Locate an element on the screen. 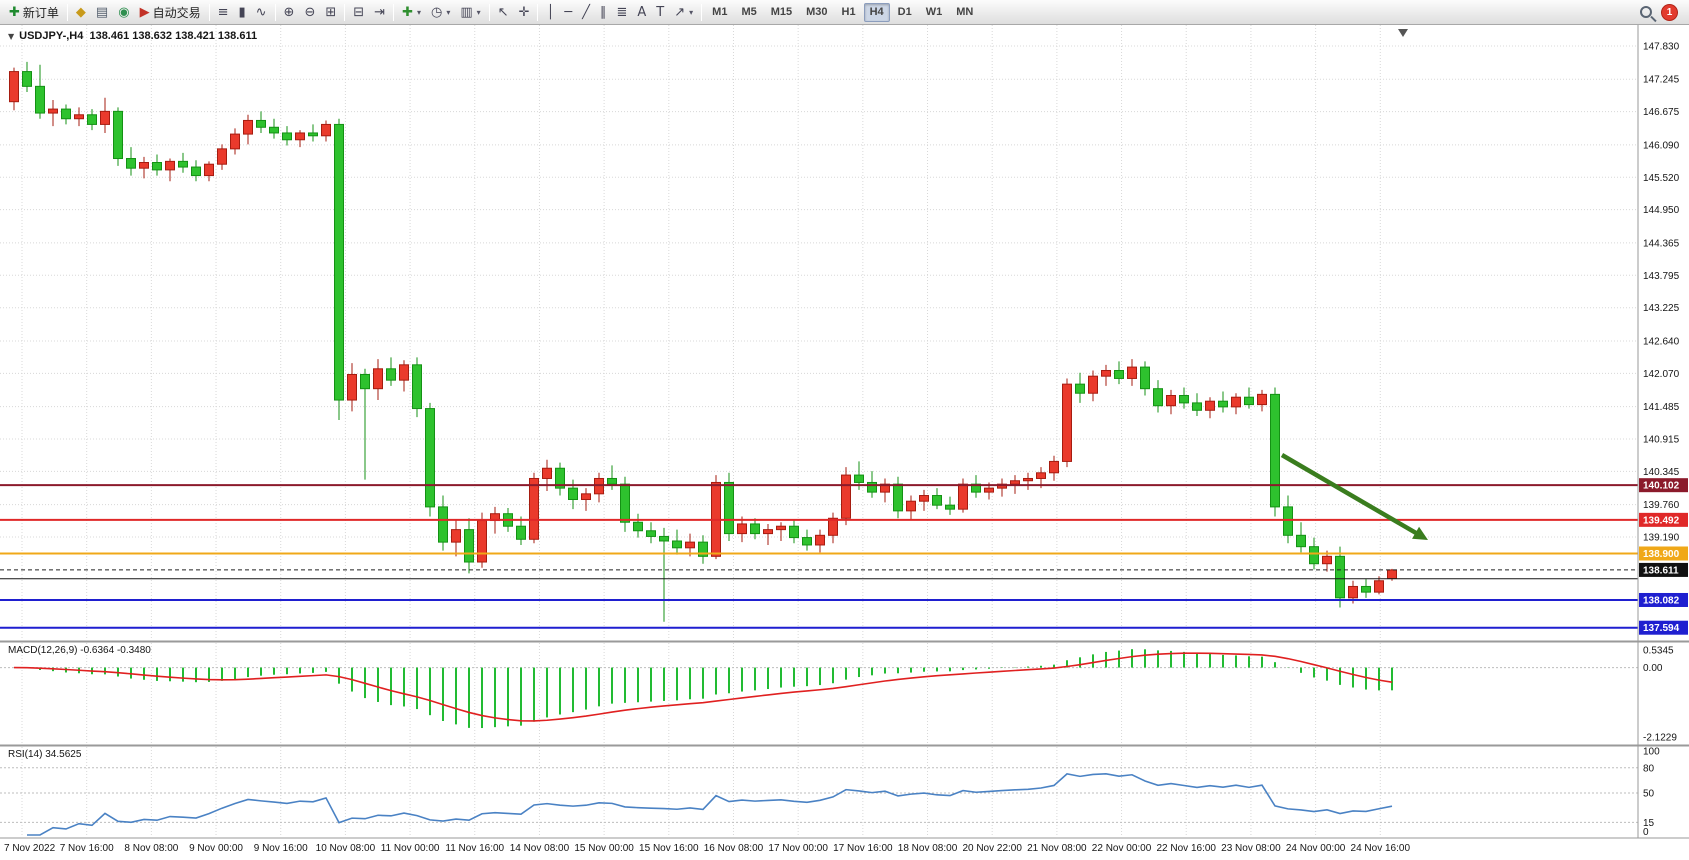  periods-dropdown: ◷ ▾ is located at coordinates (440, 12).